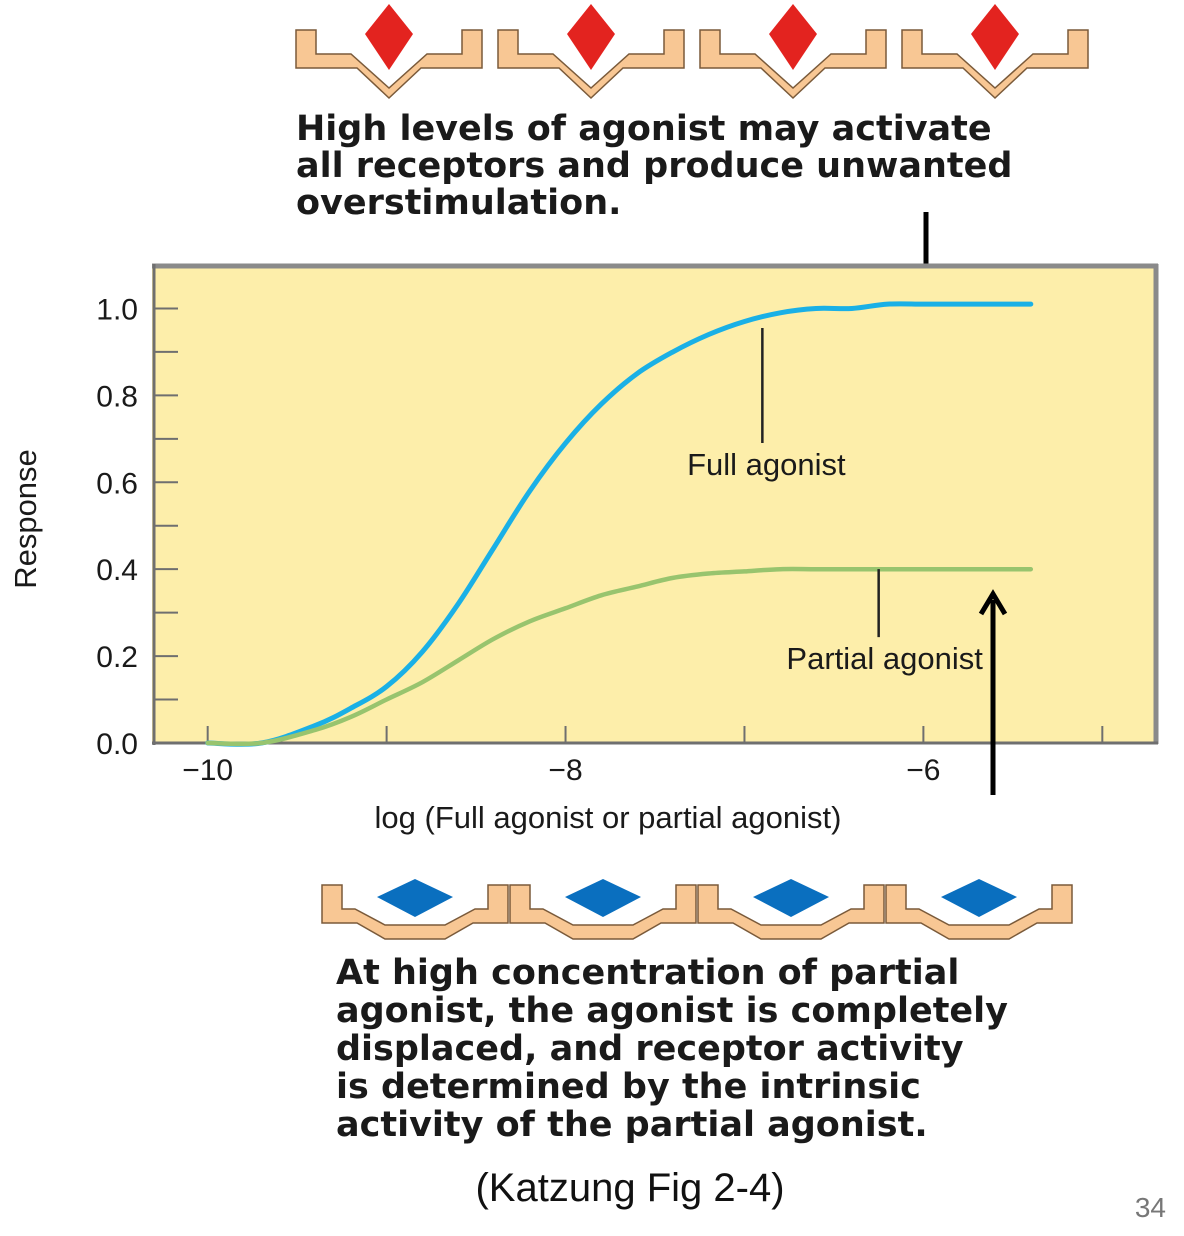 The height and width of the screenshot is (1236, 1184). Describe the element at coordinates (619, 656) in the screenshot. I see `partial-agonist-curve` at that location.